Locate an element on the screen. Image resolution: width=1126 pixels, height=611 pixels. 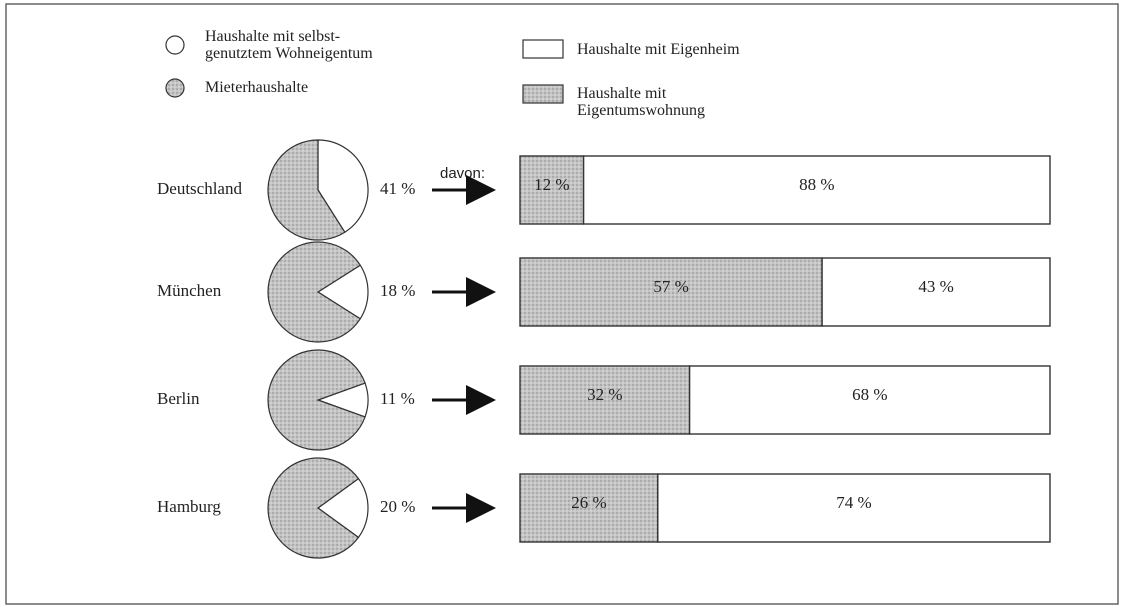
legend-label: Haushalte mit Eigenheim is located at coordinates (658, 49).